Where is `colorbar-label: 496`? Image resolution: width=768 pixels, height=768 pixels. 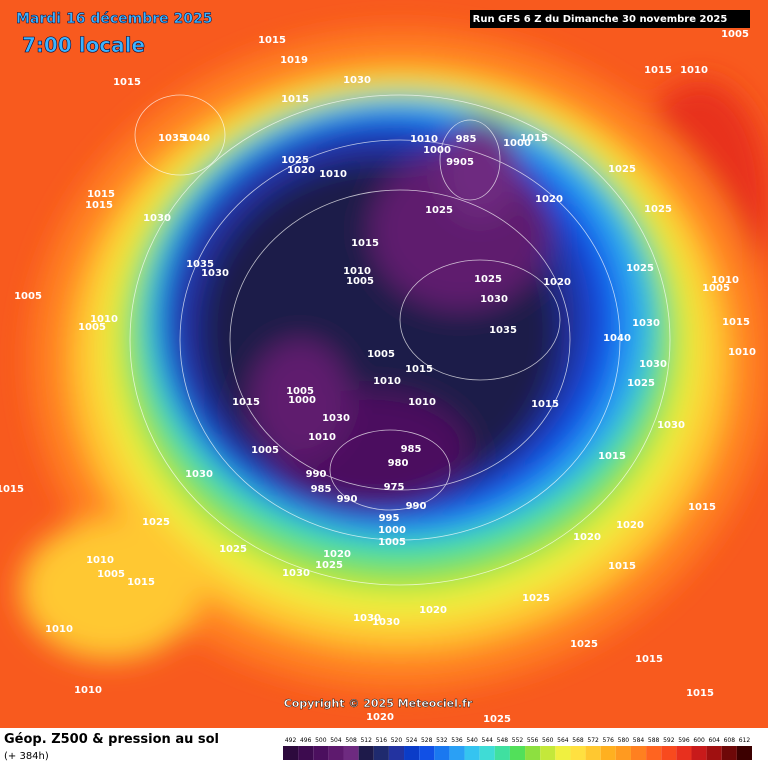
colorbar-label: 496 is located at coordinates (306, 740).